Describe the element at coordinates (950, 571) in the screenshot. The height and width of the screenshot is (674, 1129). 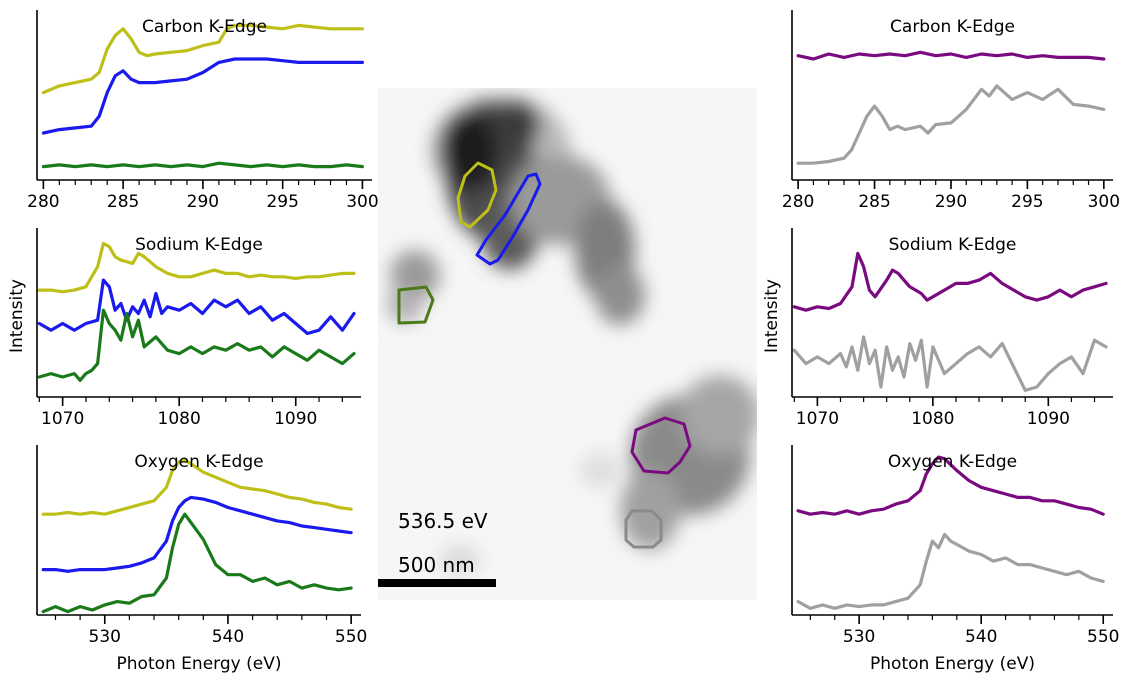
I see `right-oxygen-series-1-line` at that location.